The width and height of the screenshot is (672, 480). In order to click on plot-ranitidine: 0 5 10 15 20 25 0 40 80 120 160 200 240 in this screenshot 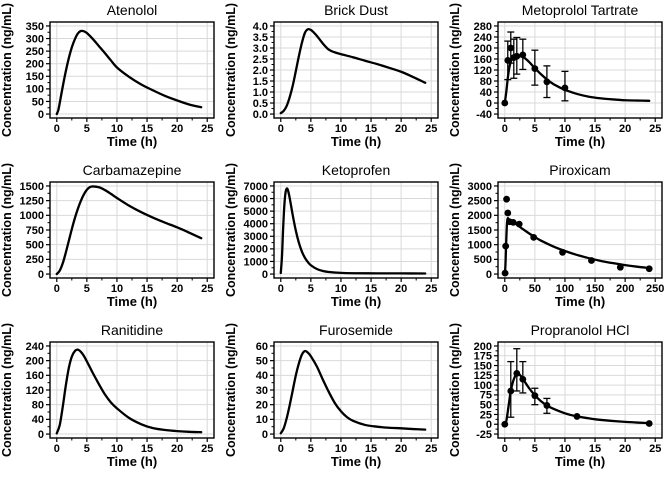, I will do `click(120, 398)`.